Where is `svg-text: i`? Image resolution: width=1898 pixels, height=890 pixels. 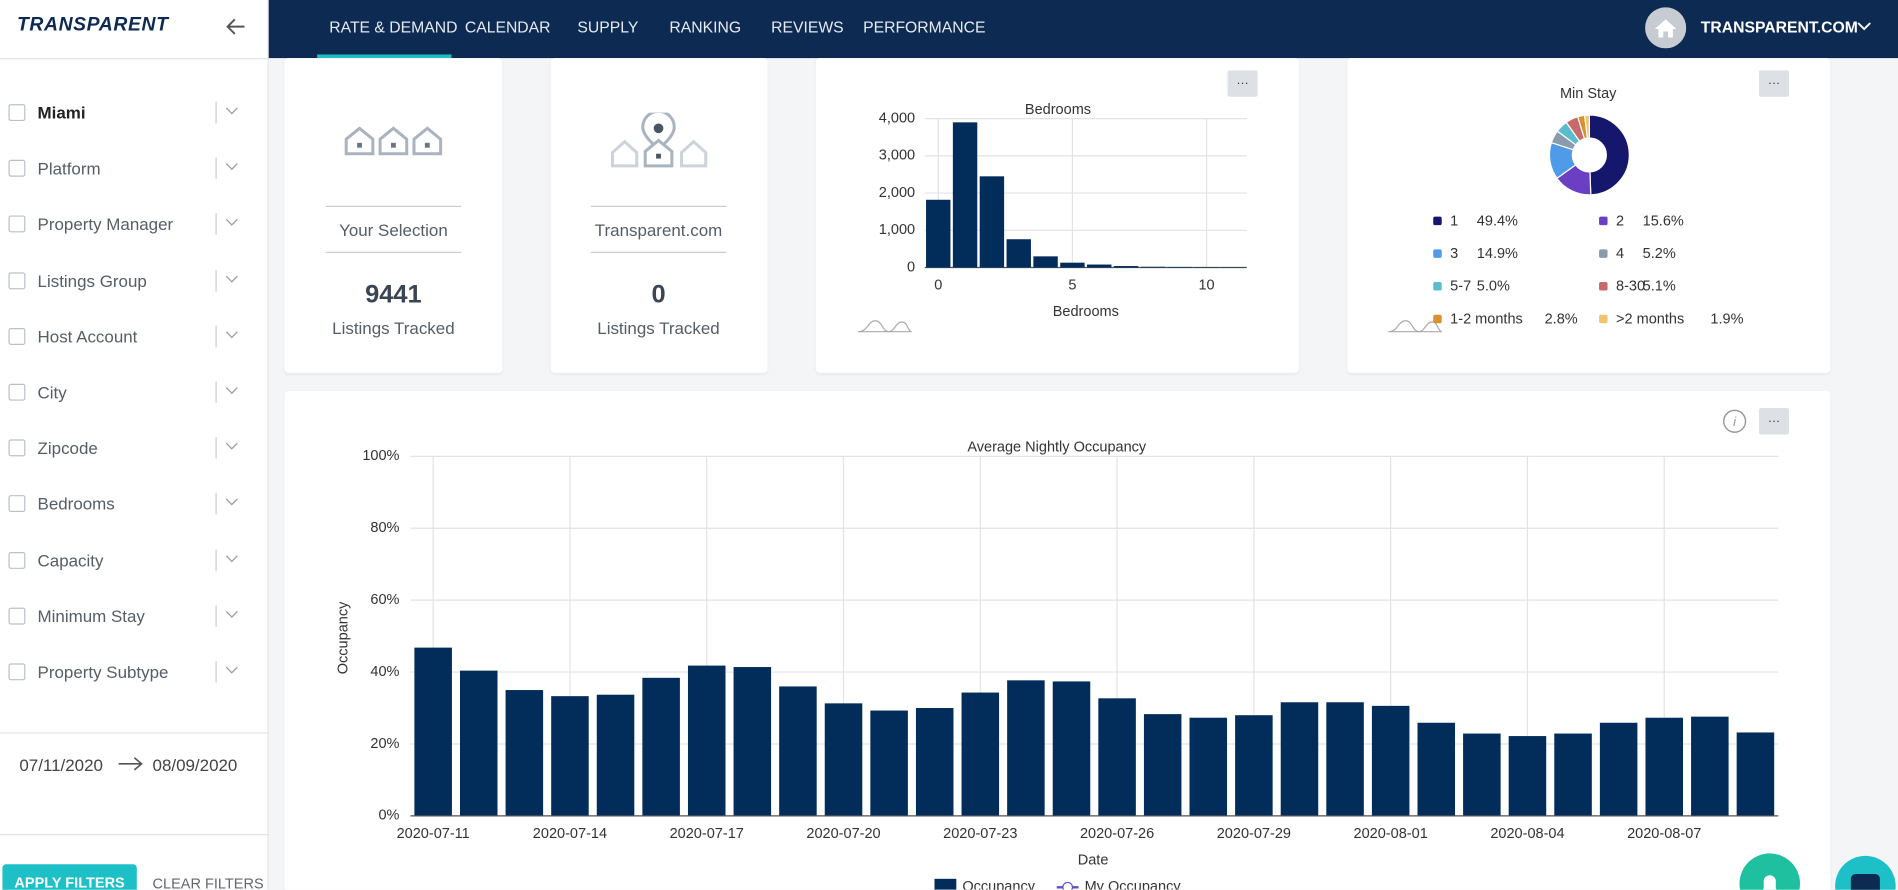 svg-text: i is located at coordinates (1735, 421).